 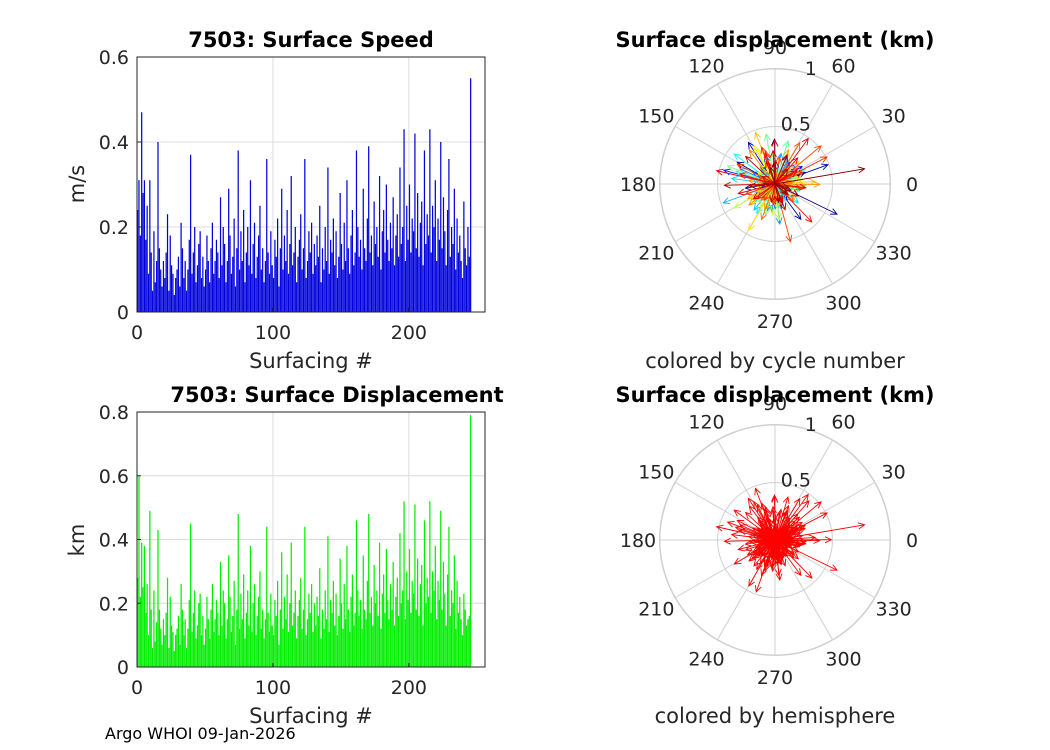 What do you see at coordinates (775, 678) in the screenshot?
I see `angle-label: 270` at bounding box center [775, 678].